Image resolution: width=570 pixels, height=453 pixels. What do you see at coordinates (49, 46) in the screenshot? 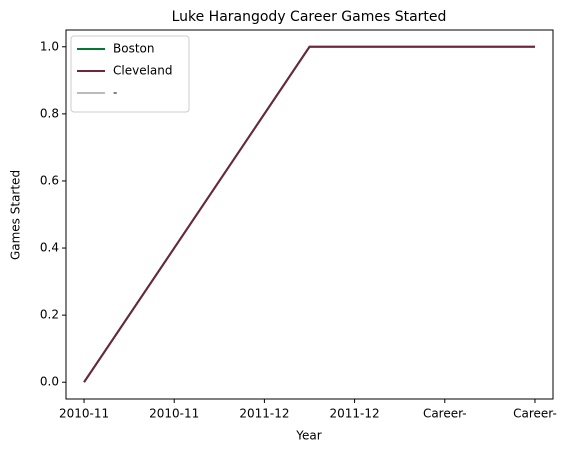
I see `y-tick-label: 1.0` at bounding box center [49, 46].